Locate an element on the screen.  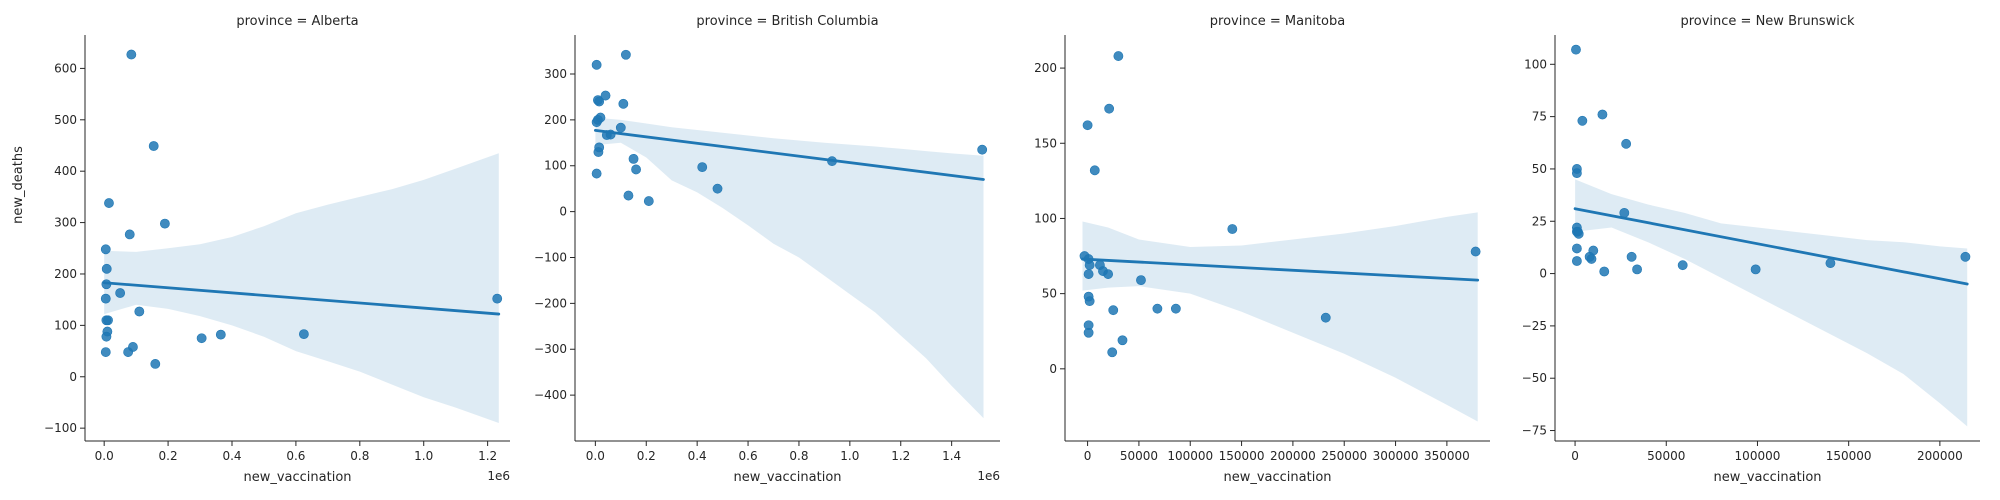
y-tick-label: 500 is located at coordinates (65, 120).